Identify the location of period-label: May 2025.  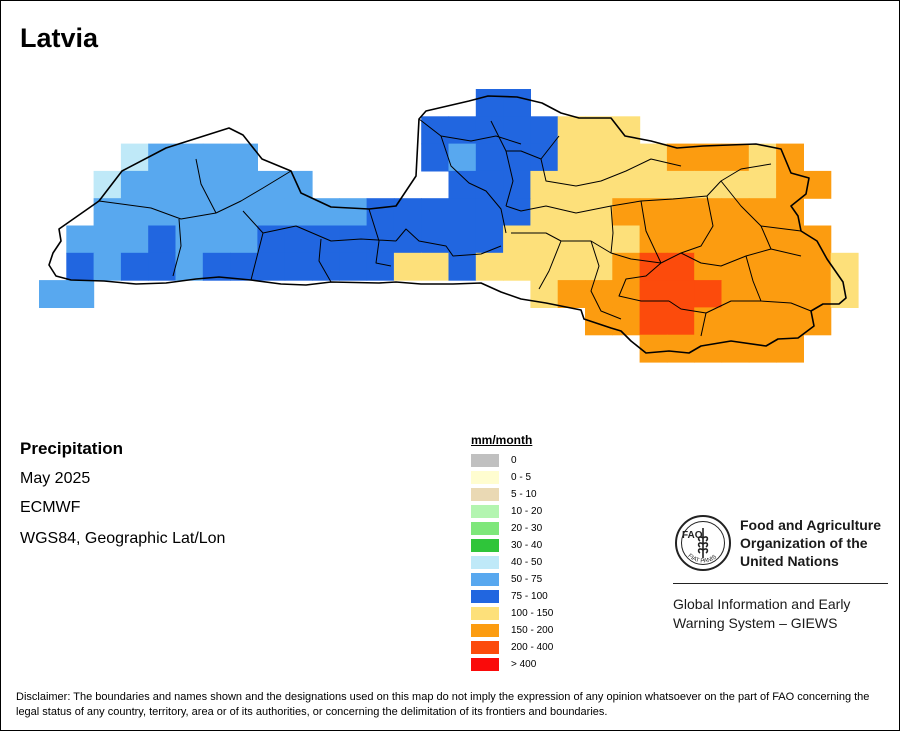
(55, 478).